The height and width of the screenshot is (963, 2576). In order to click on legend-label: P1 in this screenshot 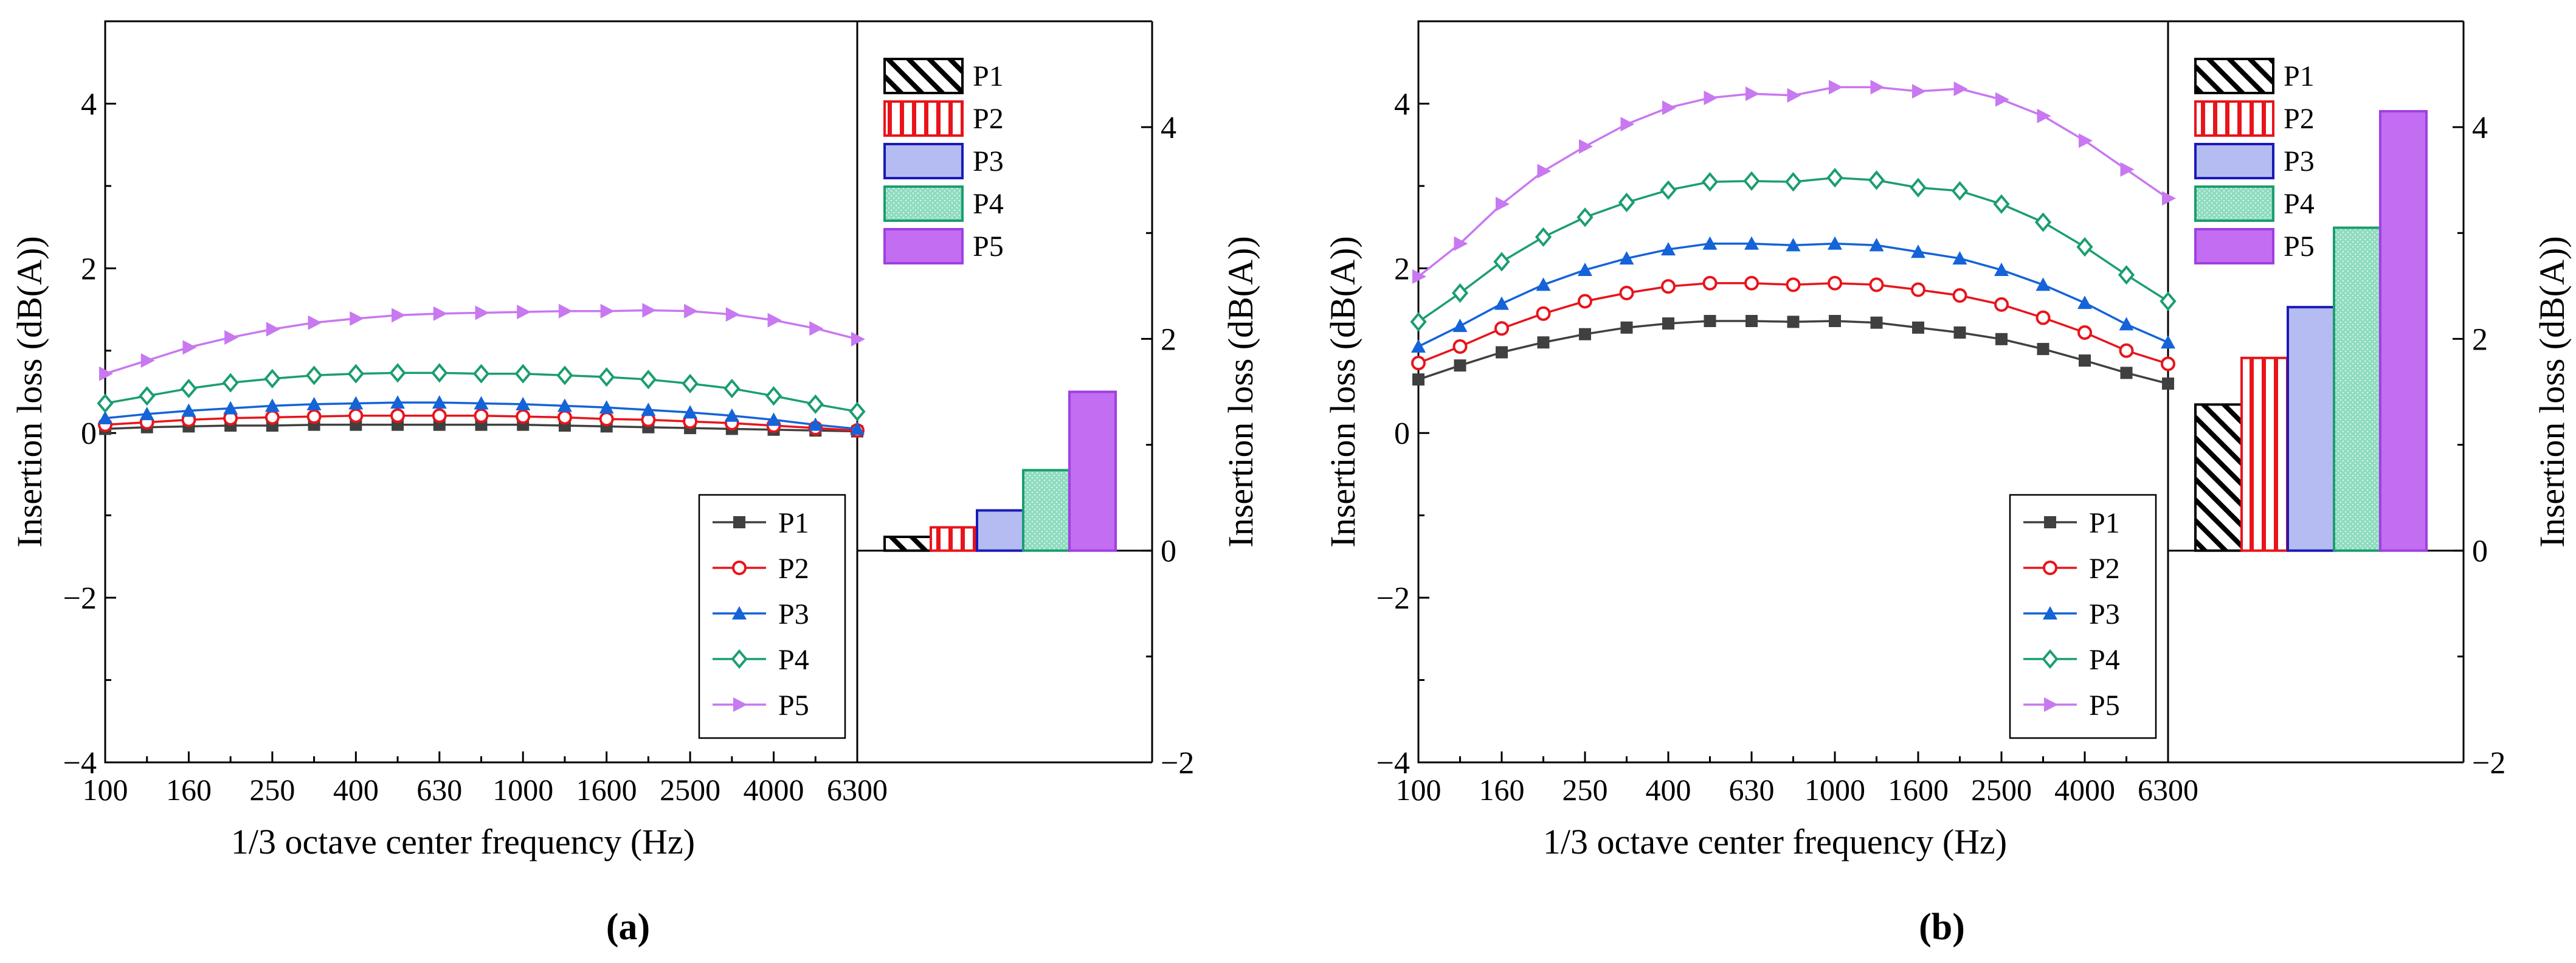, I will do `click(793, 523)`.